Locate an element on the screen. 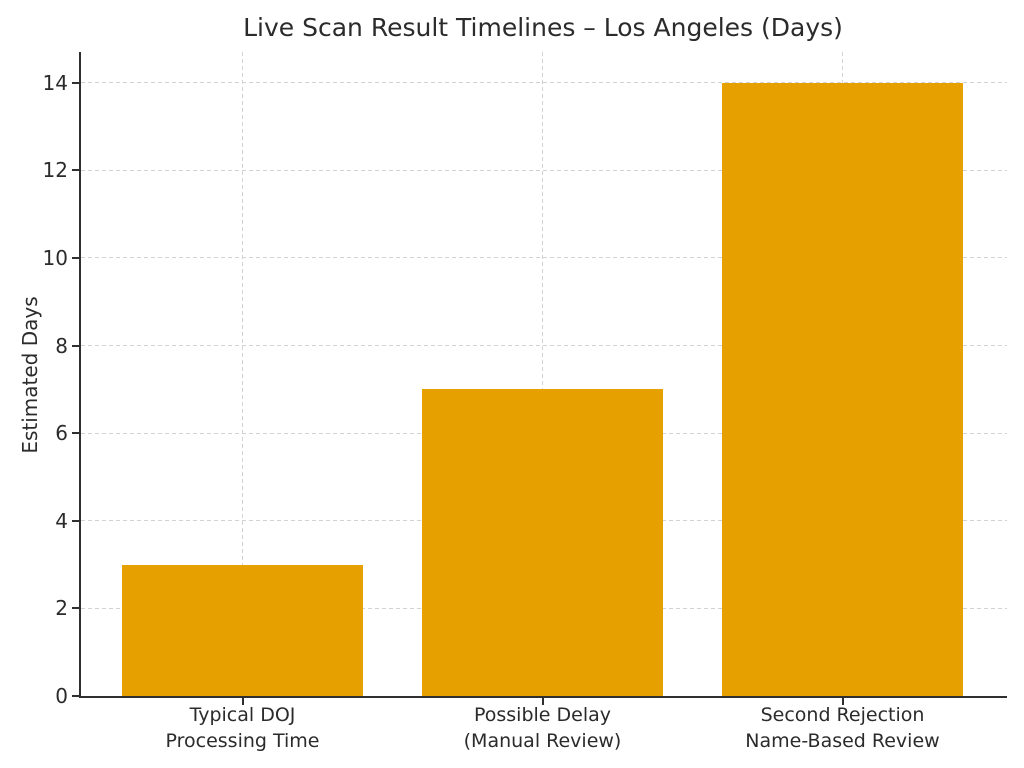 The image size is (1024, 768). y-tick-label: 10 is located at coordinates (55, 257).